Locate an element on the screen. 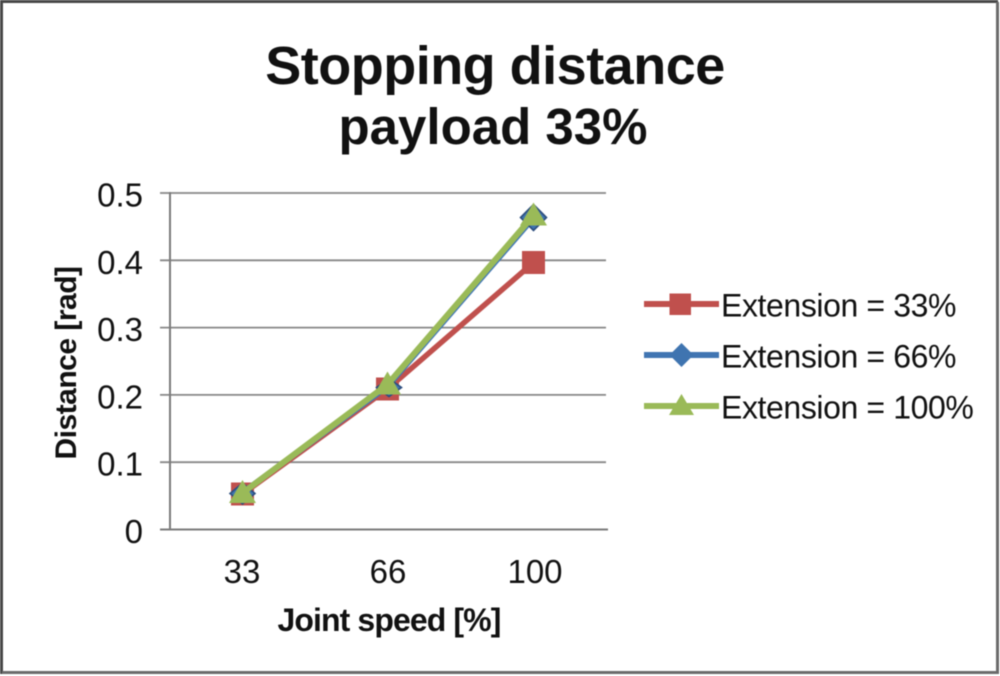 This screenshot has height=676, width=1000. svg-text: payload 33% is located at coordinates (493, 126).